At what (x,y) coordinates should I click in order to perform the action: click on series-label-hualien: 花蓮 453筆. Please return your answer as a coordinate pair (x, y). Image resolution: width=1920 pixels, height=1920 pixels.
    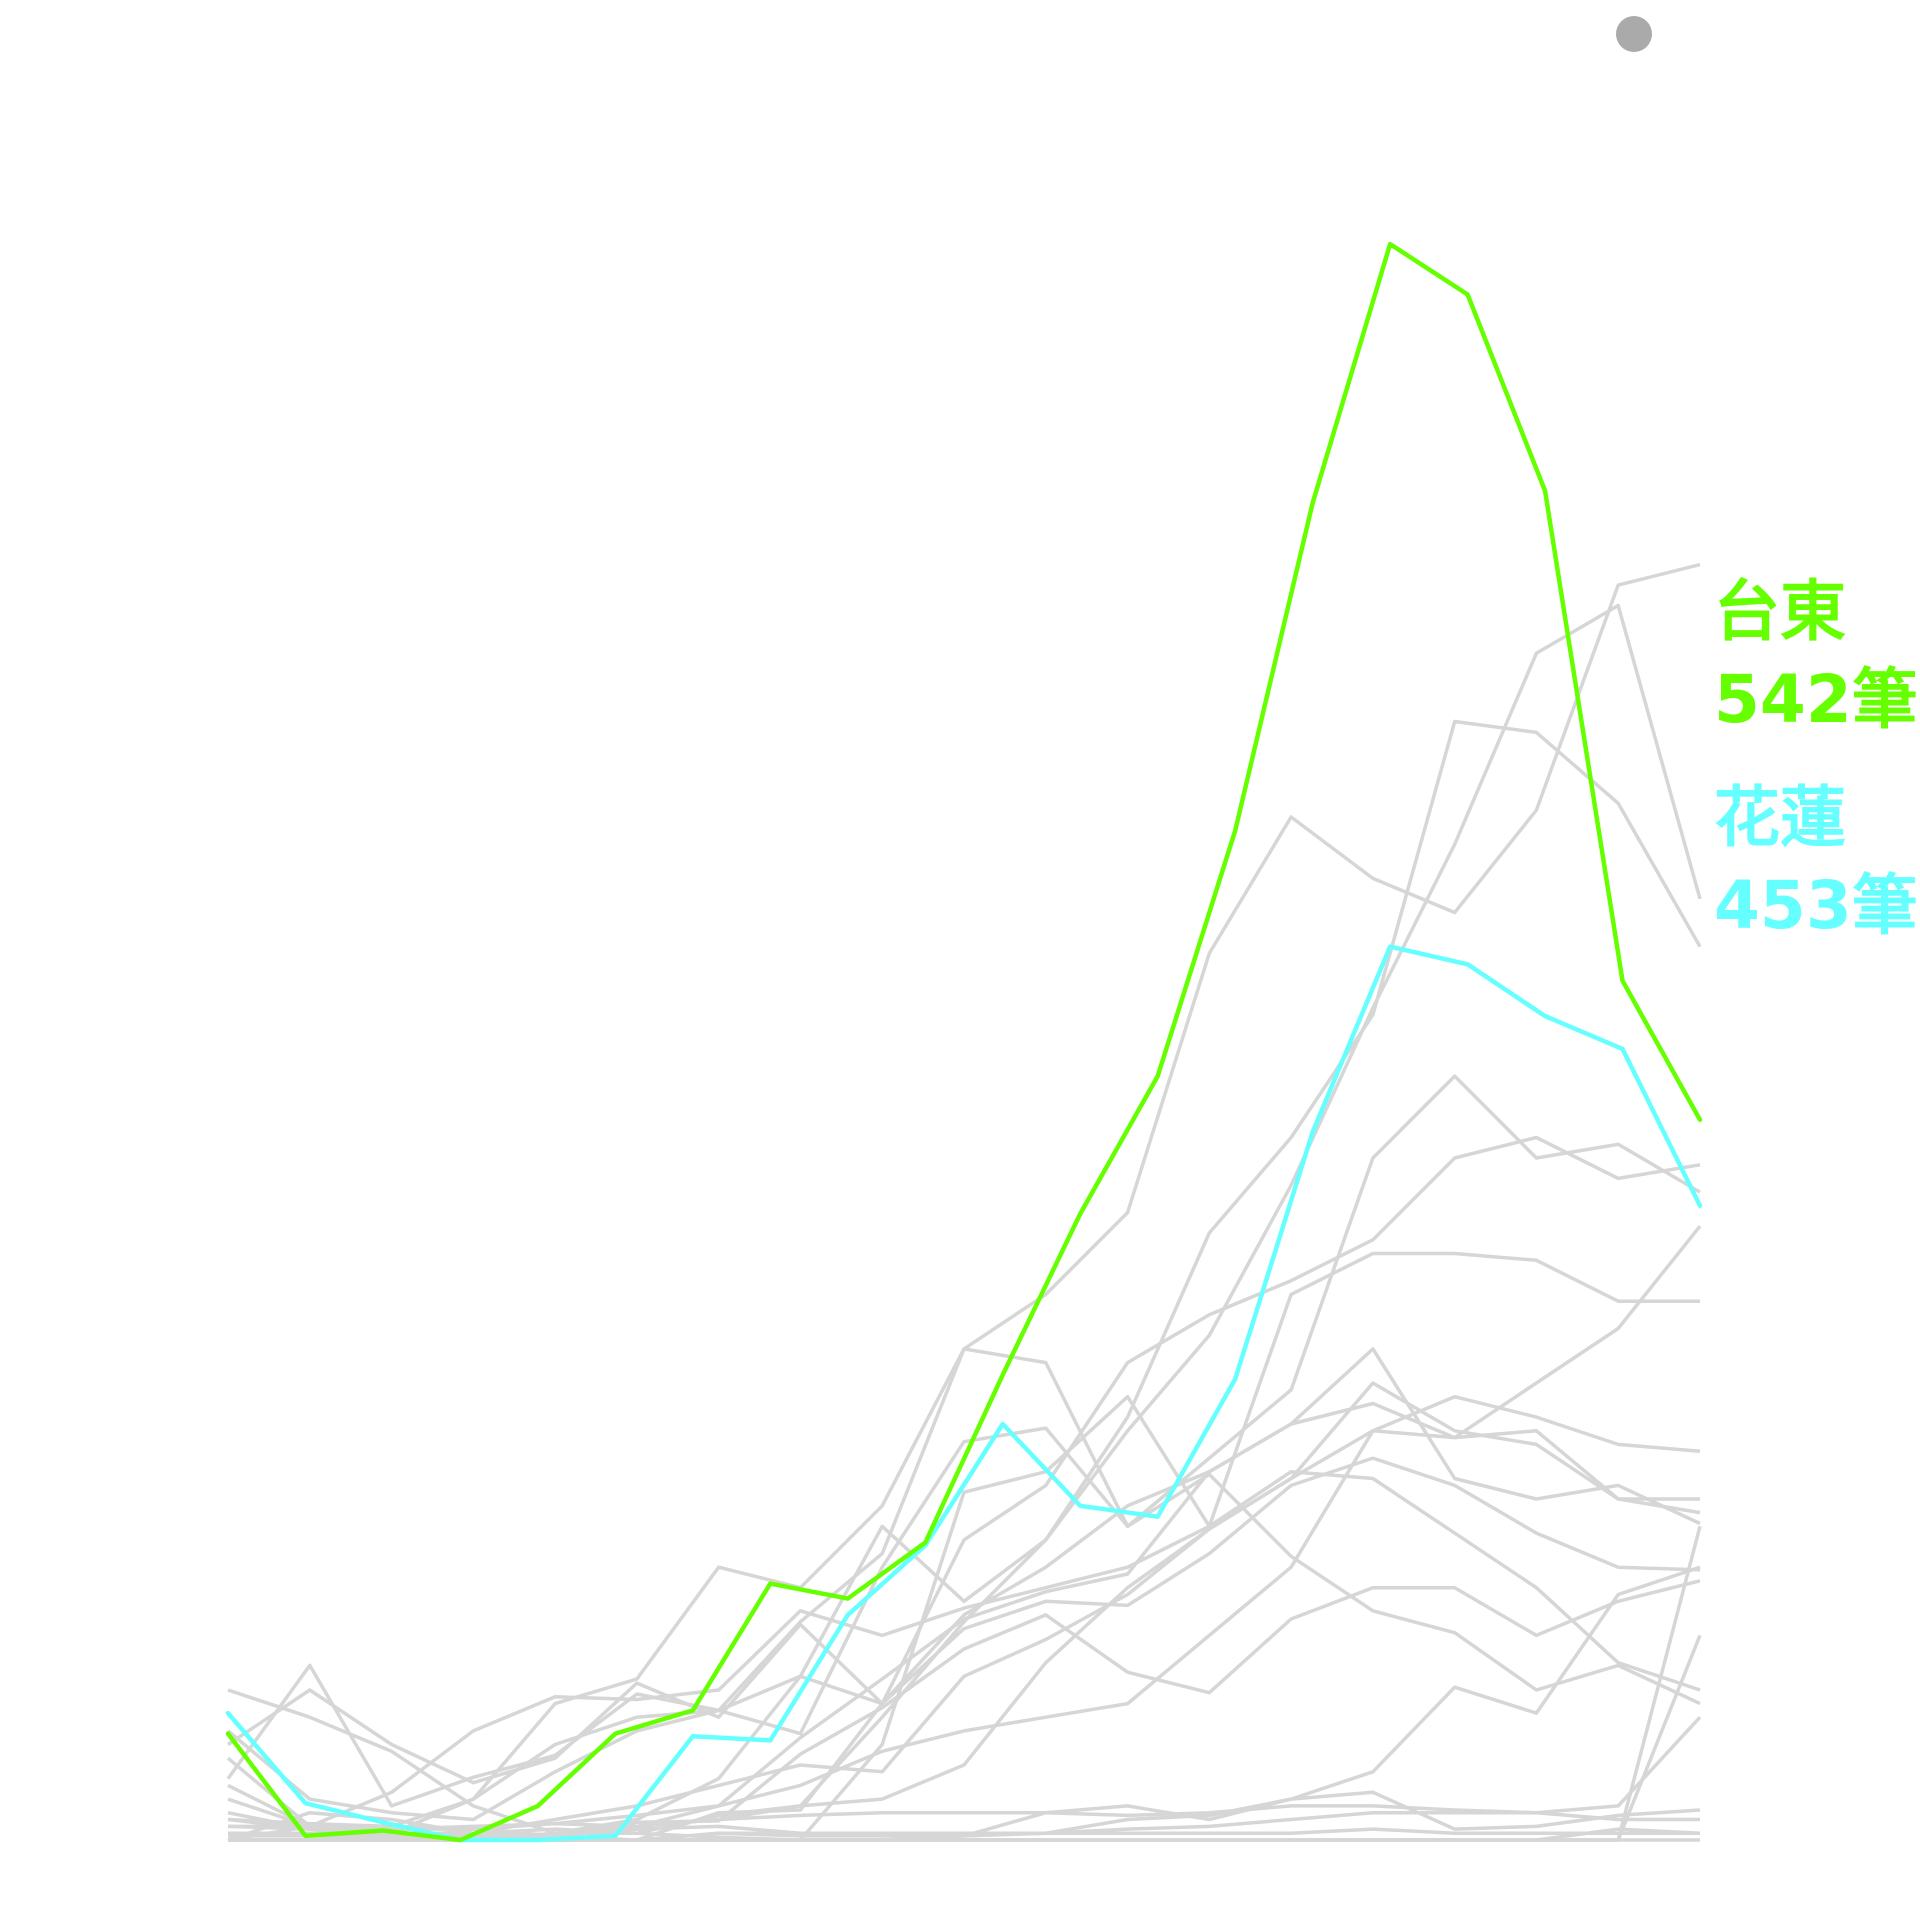
    Looking at the image, I should click on (1816, 861).